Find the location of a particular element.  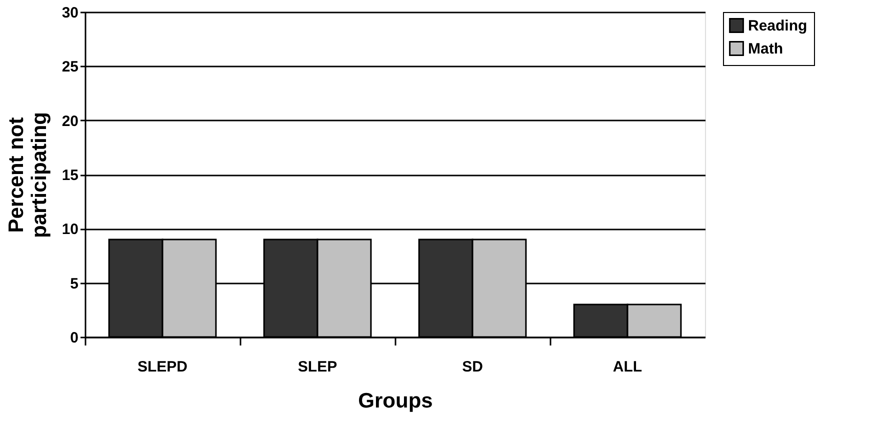

x-tick-label: ALL is located at coordinates (627, 367).